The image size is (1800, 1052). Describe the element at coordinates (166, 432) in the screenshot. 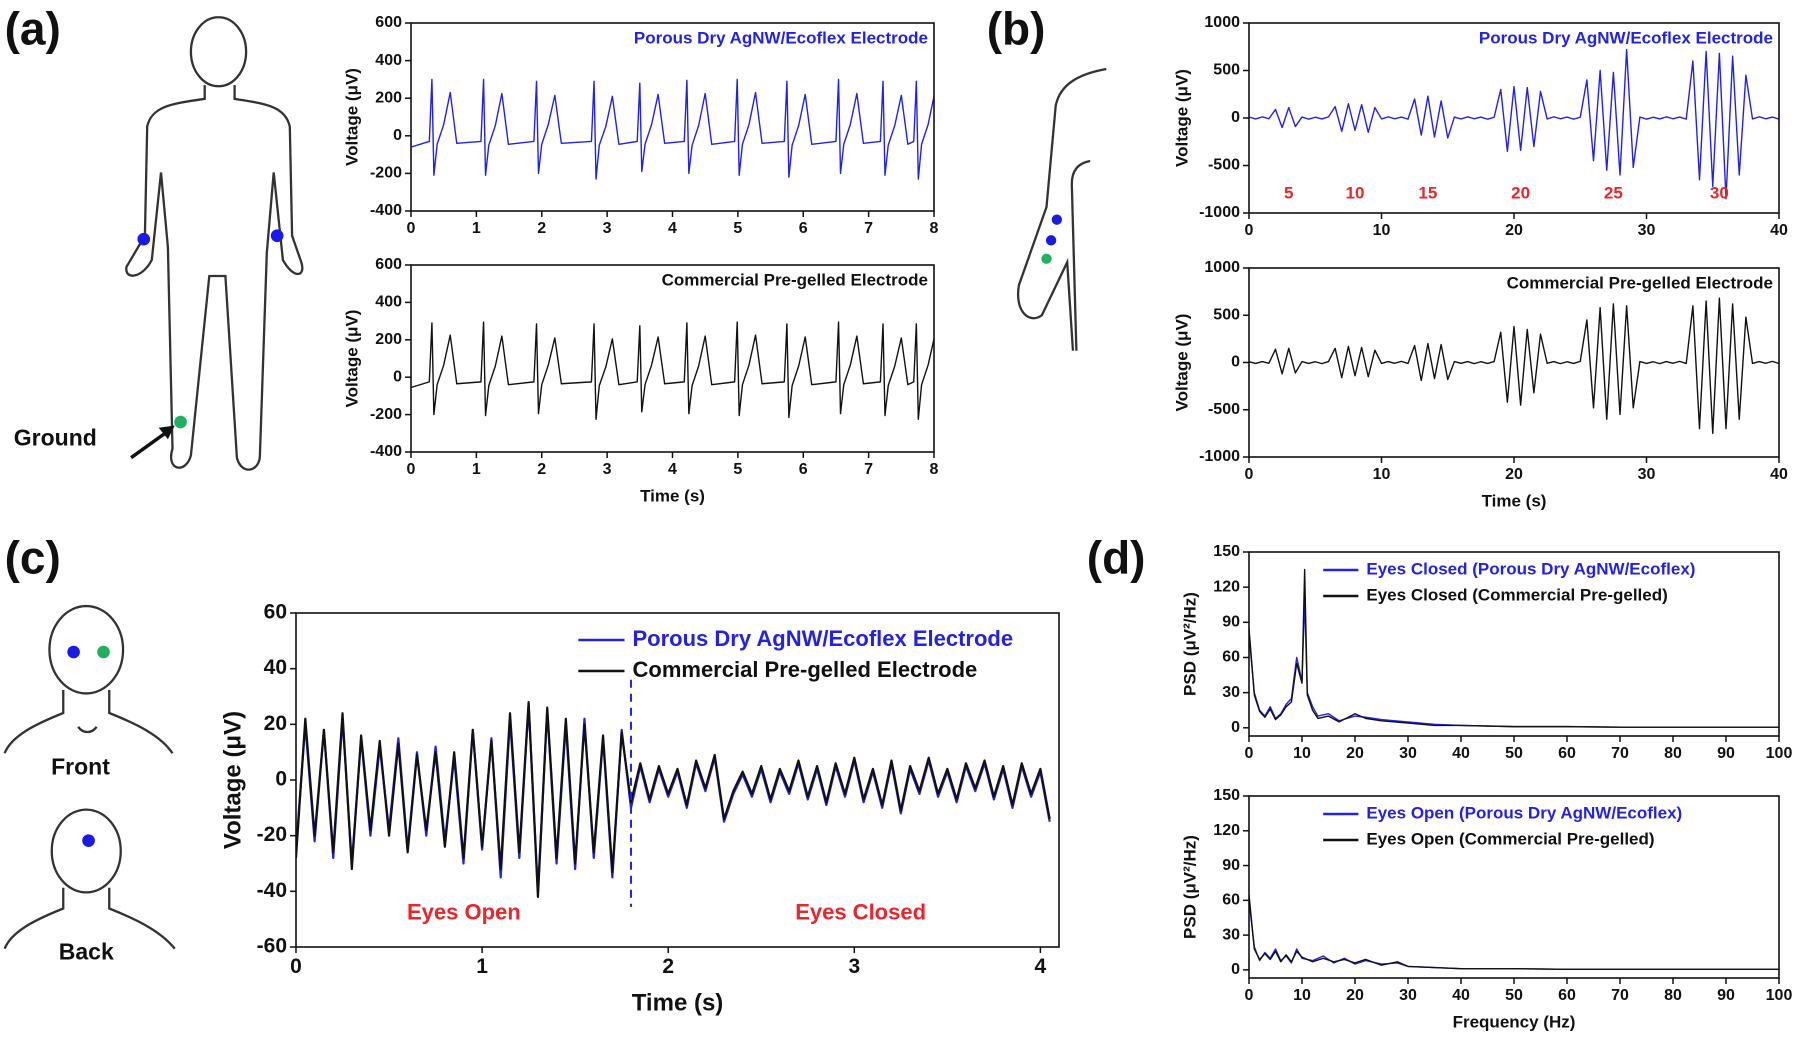

I see `arrow-head` at that location.